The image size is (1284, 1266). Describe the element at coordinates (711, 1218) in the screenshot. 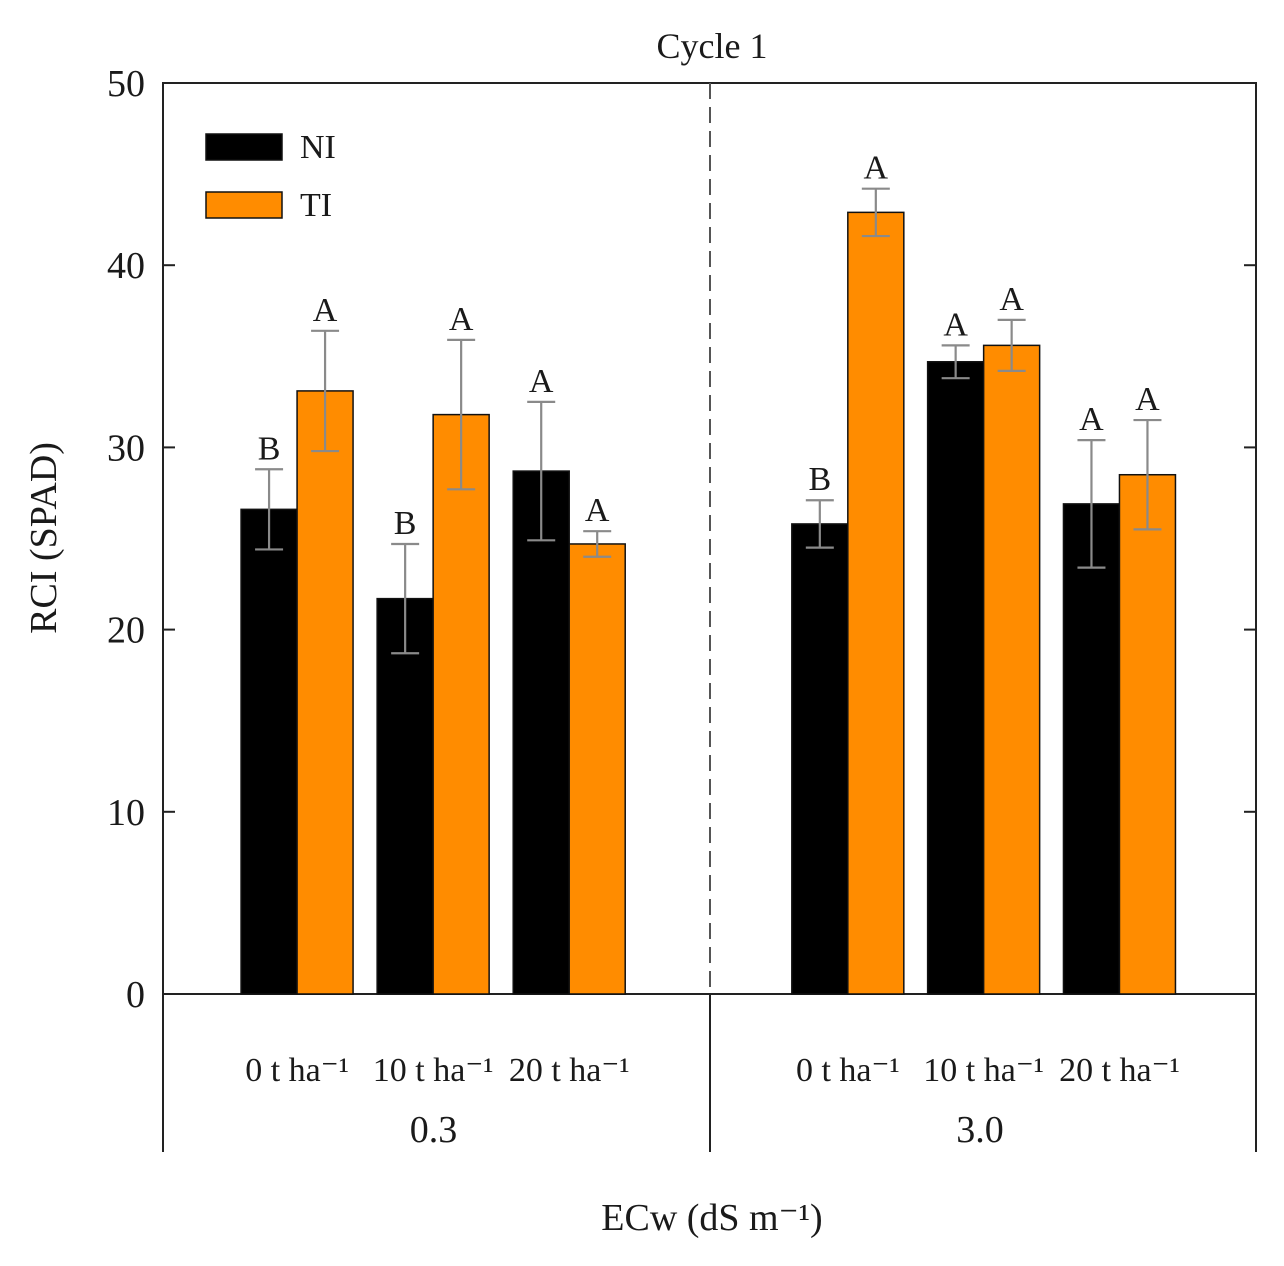

I see `x-axis-label: ECw (dS m⁻¹)` at that location.